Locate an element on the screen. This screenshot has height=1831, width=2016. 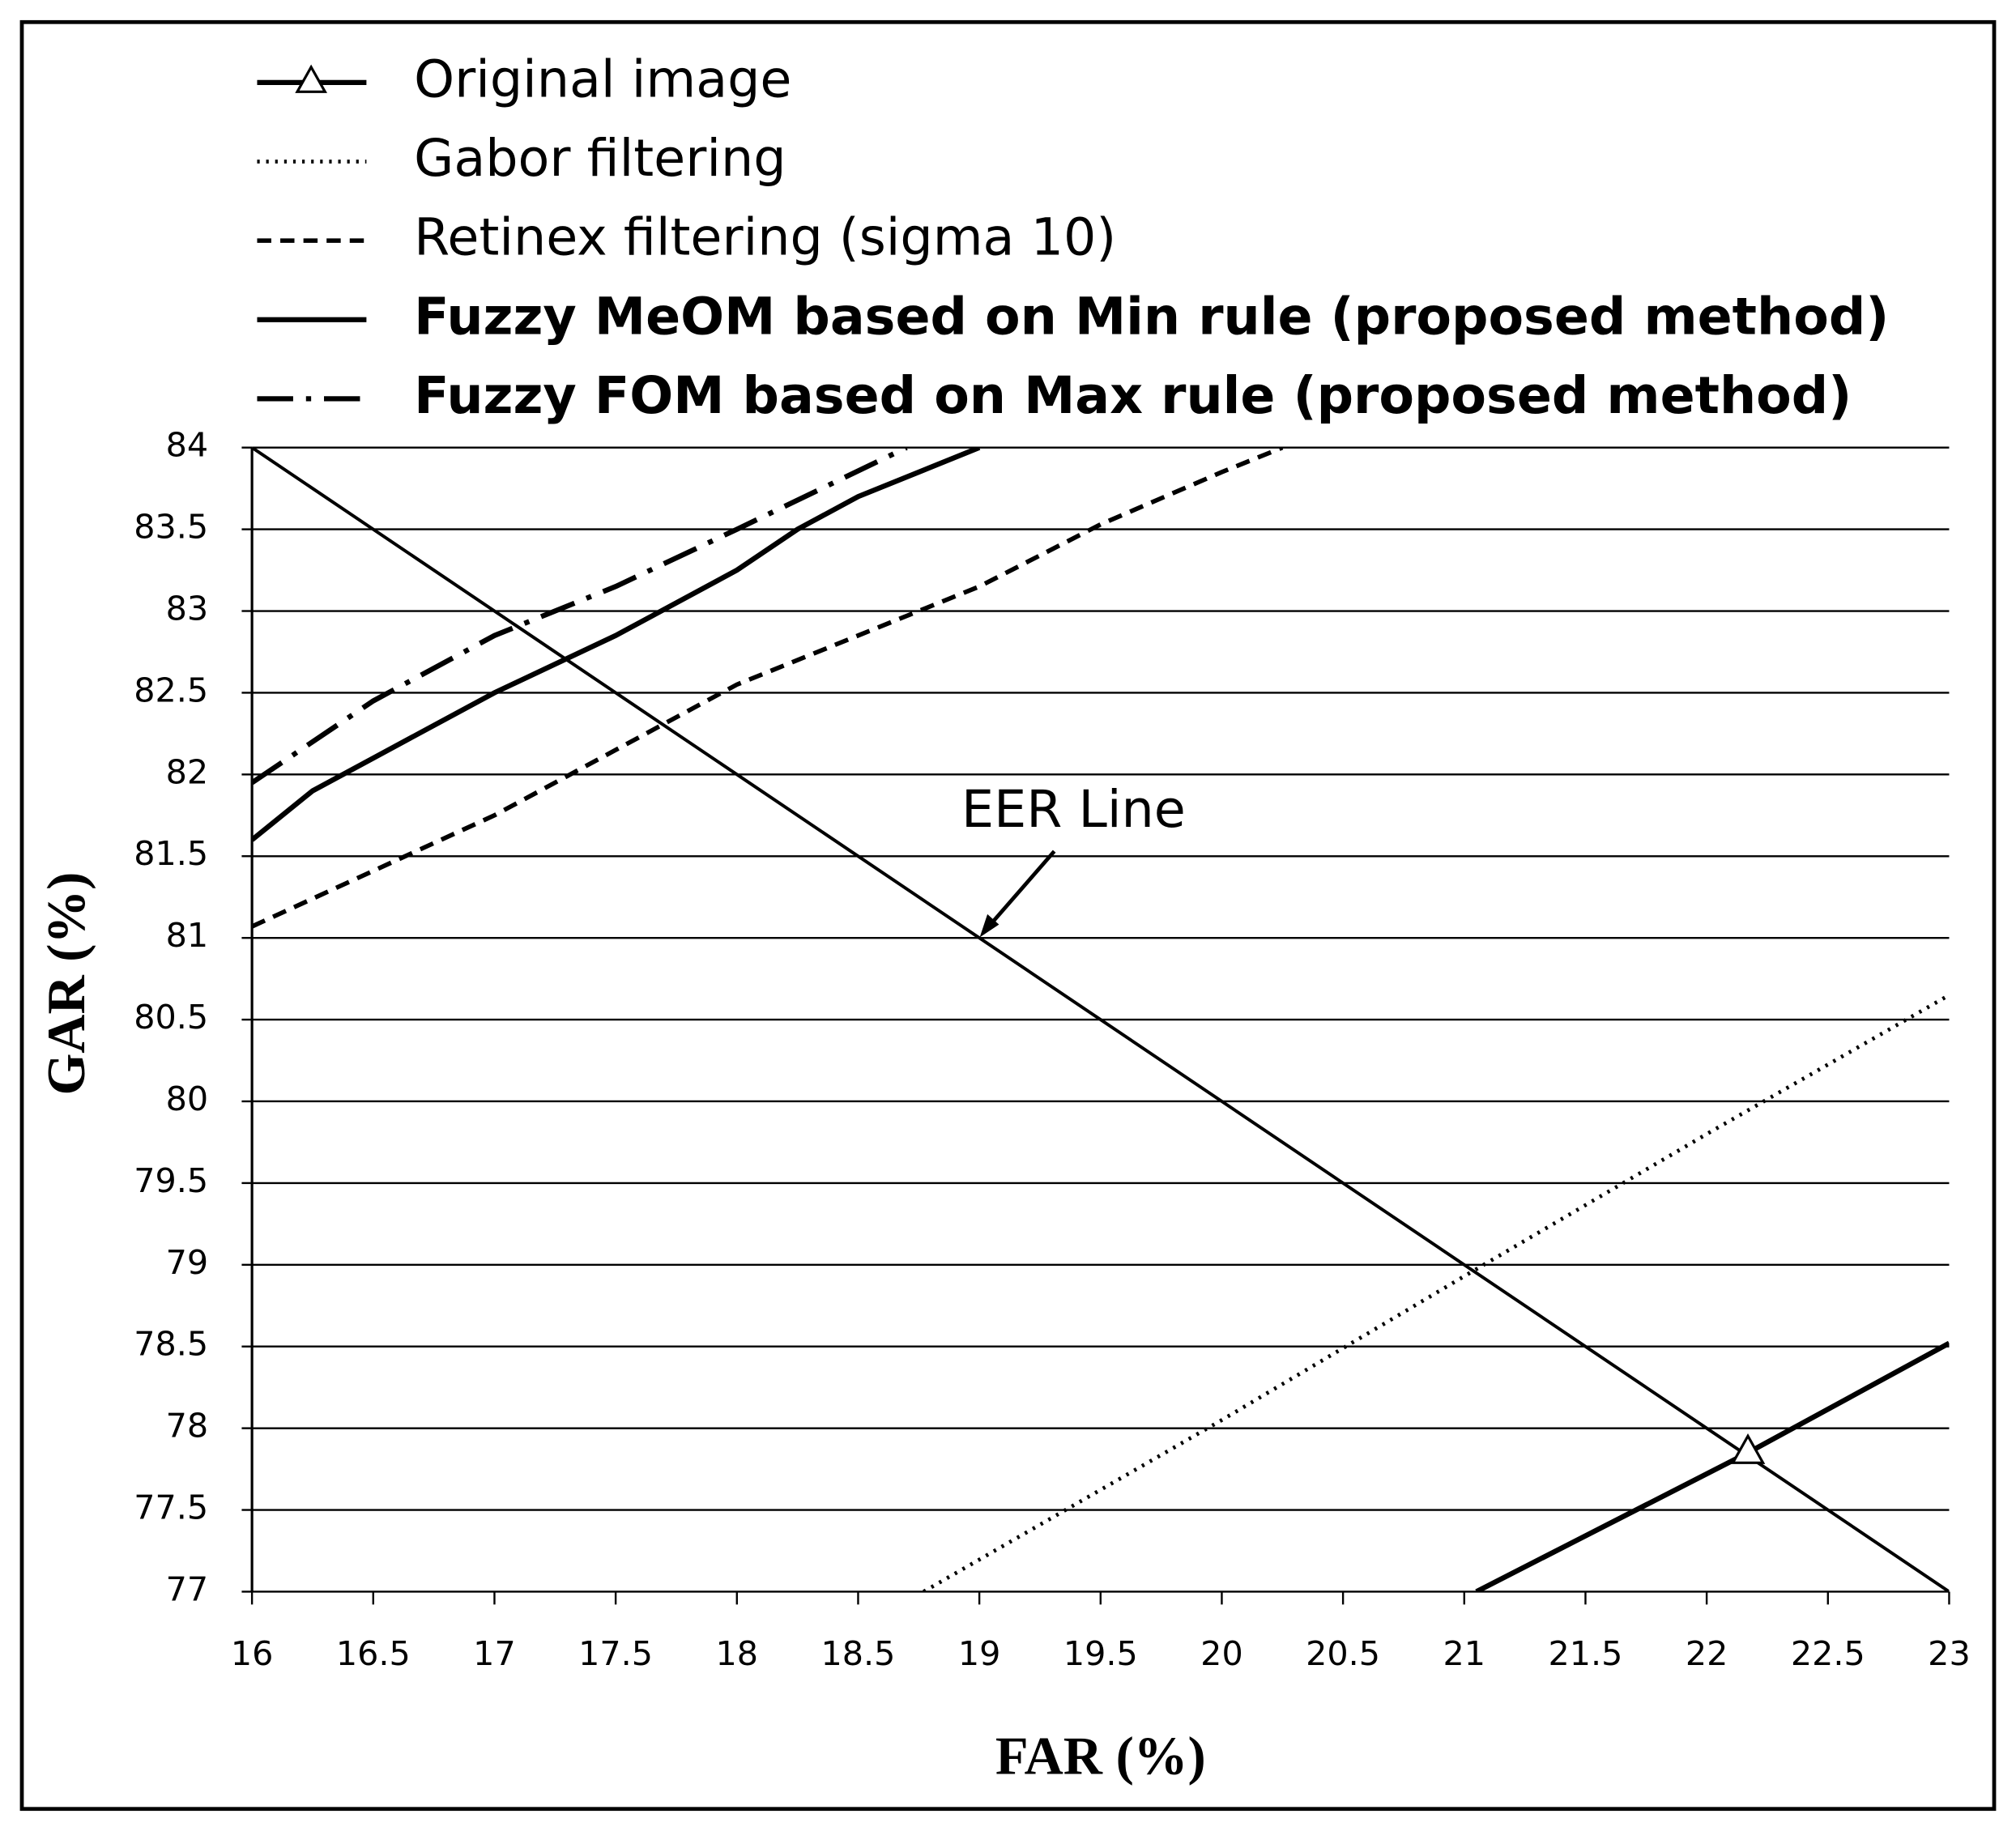
x-tick-label: 16.5 is located at coordinates (373, 1653).